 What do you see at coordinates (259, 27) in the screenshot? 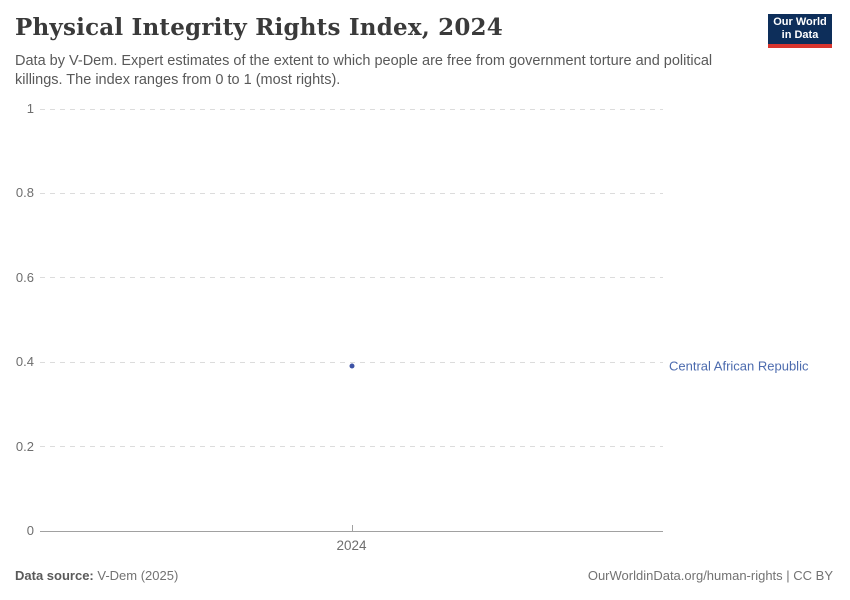
I see `page-title: Physical Integrity Rights Index, 2024` at bounding box center [259, 27].